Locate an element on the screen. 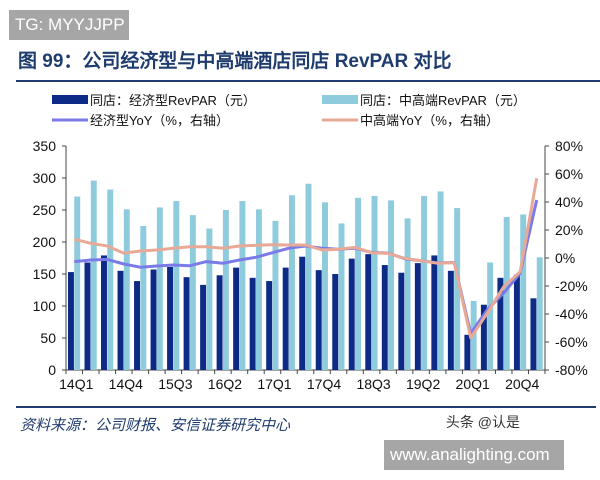 This screenshot has height=480, width=600. watermark-top: TG: MYYJJPP is located at coordinates (69, 25).